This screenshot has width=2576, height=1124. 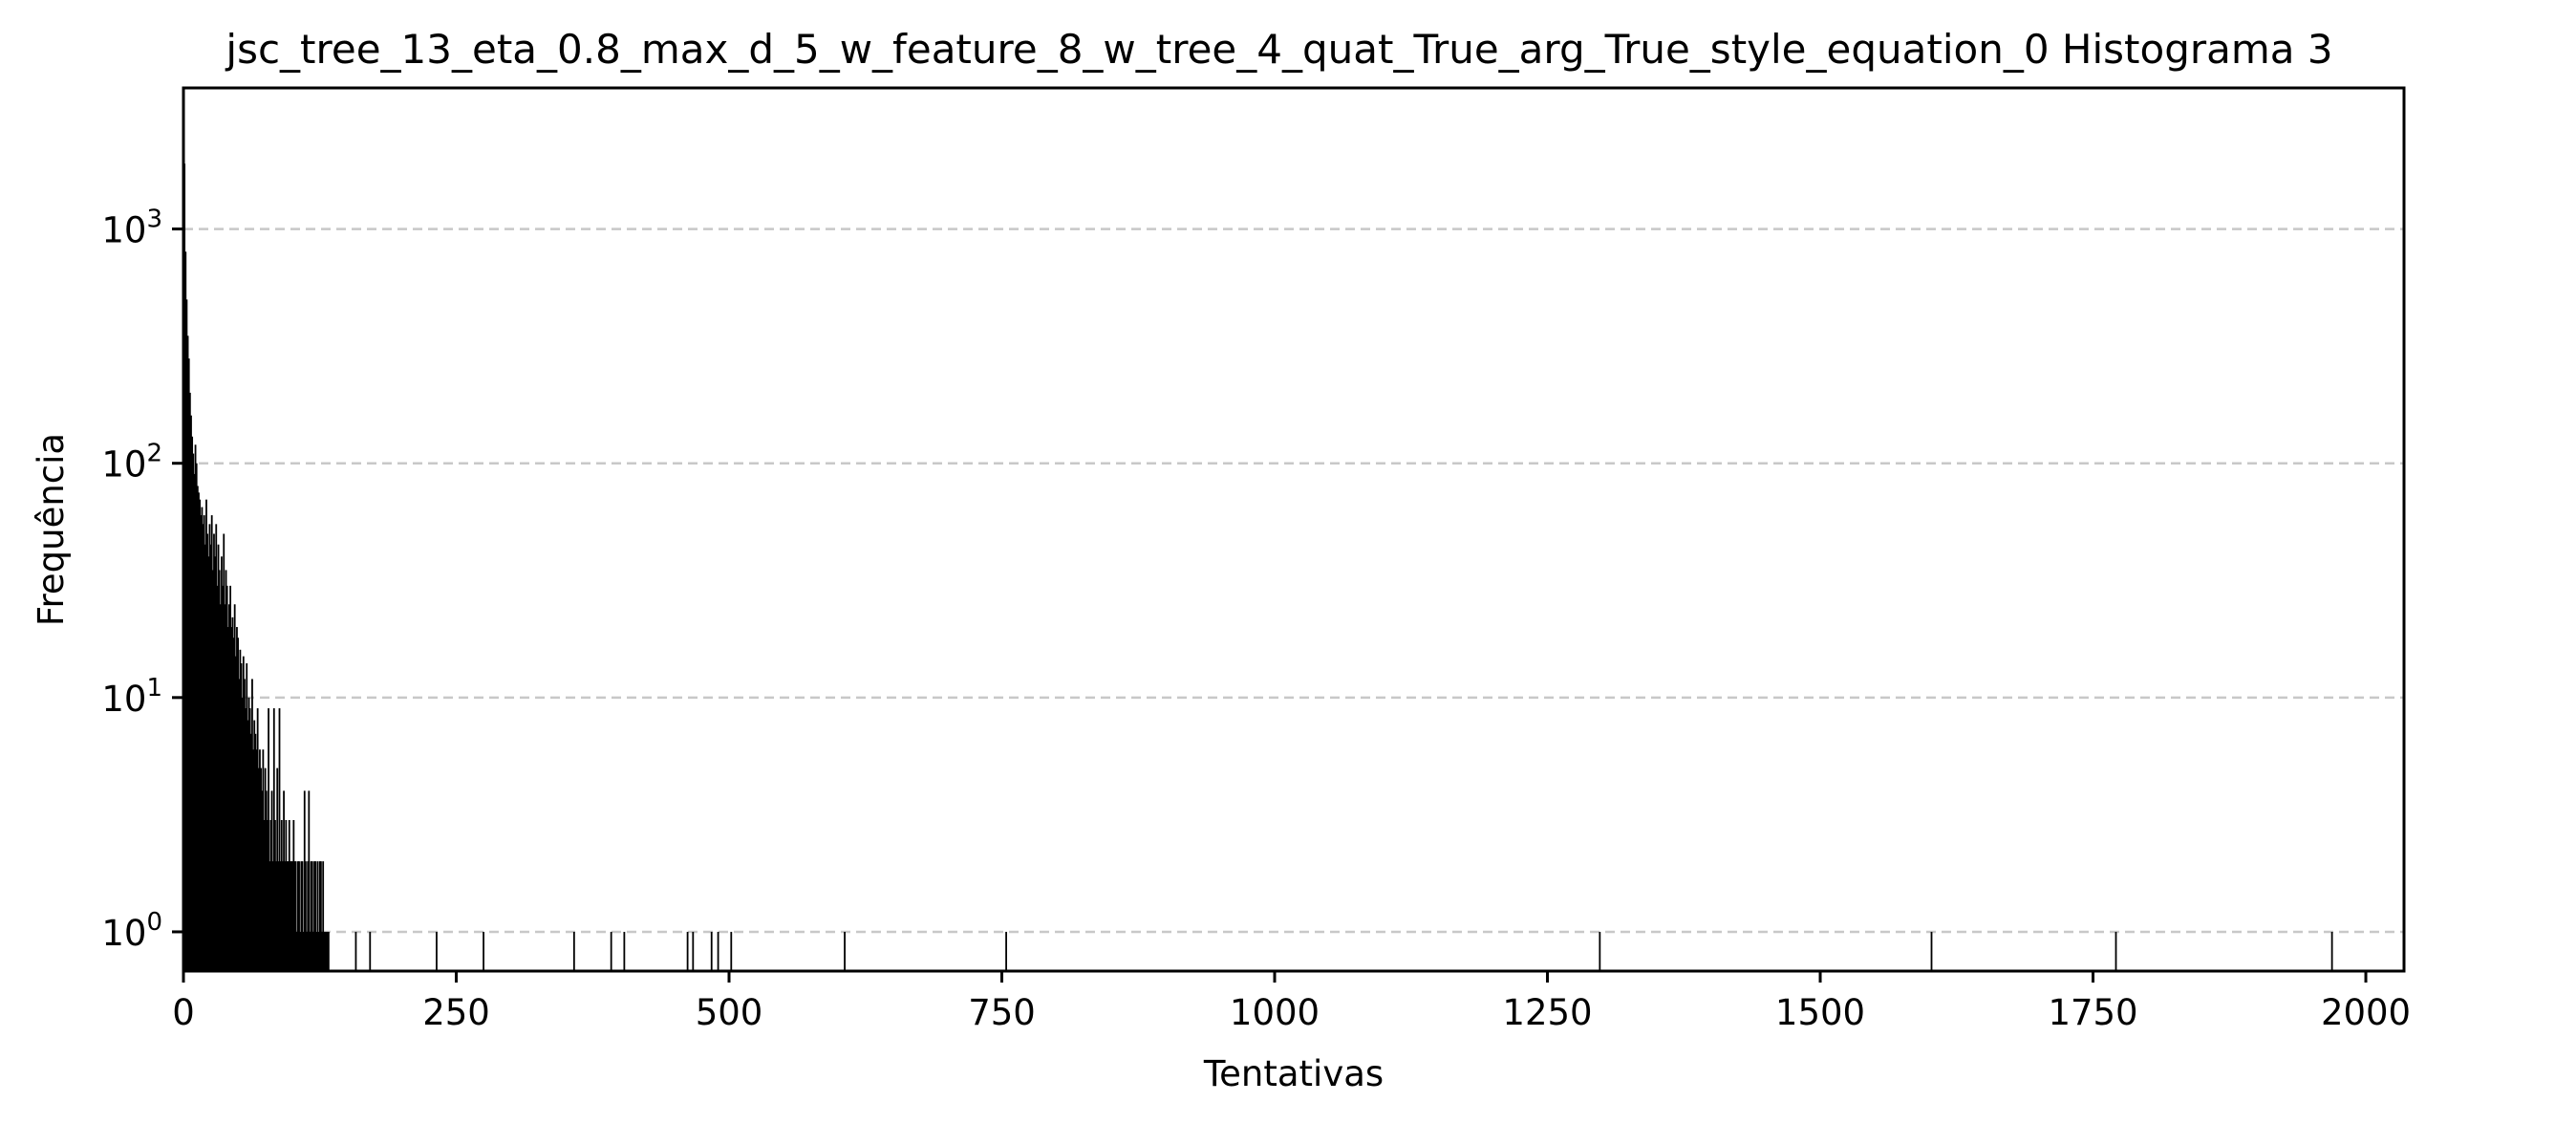 What do you see at coordinates (51, 529) in the screenshot?
I see `y-axis-label: Frequência` at bounding box center [51, 529].